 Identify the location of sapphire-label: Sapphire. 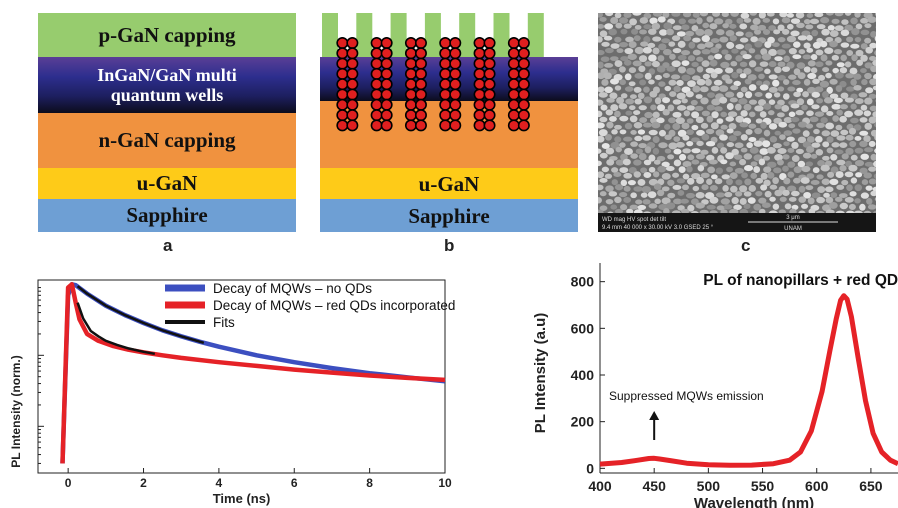
(167, 215).